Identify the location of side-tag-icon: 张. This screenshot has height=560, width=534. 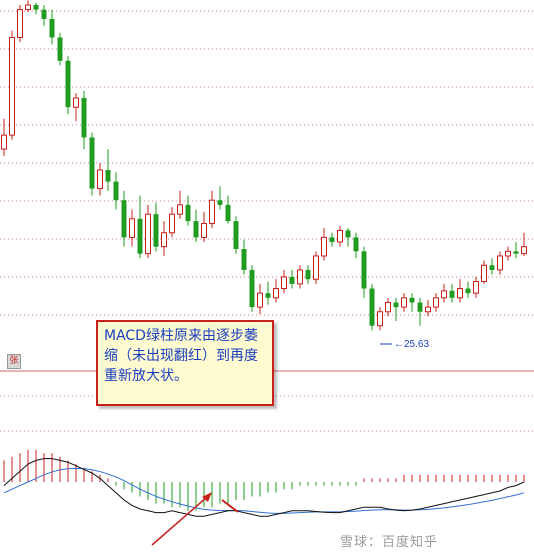
(14, 361).